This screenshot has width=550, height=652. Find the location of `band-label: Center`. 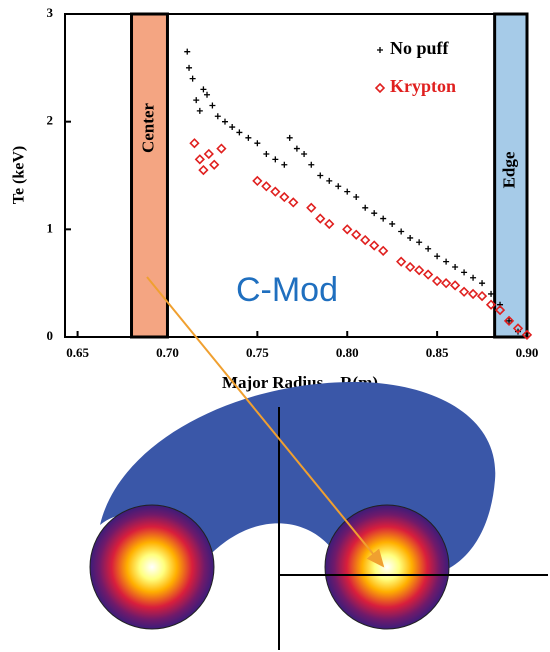

band-label: Center is located at coordinates (147, 128).